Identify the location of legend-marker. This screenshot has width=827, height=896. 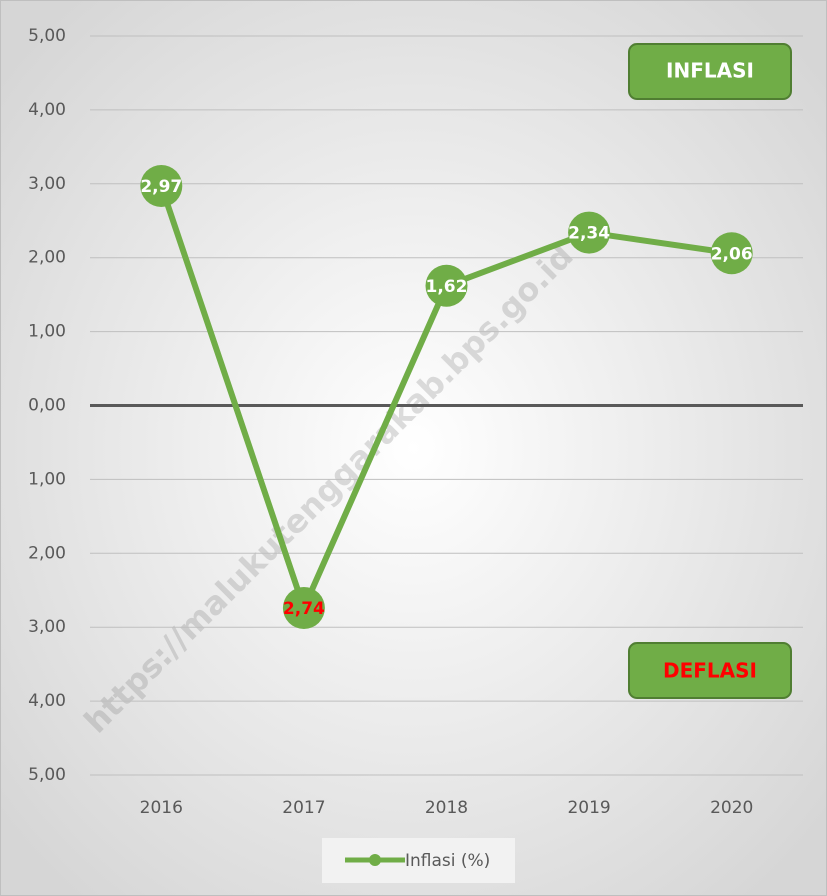
(375, 860).